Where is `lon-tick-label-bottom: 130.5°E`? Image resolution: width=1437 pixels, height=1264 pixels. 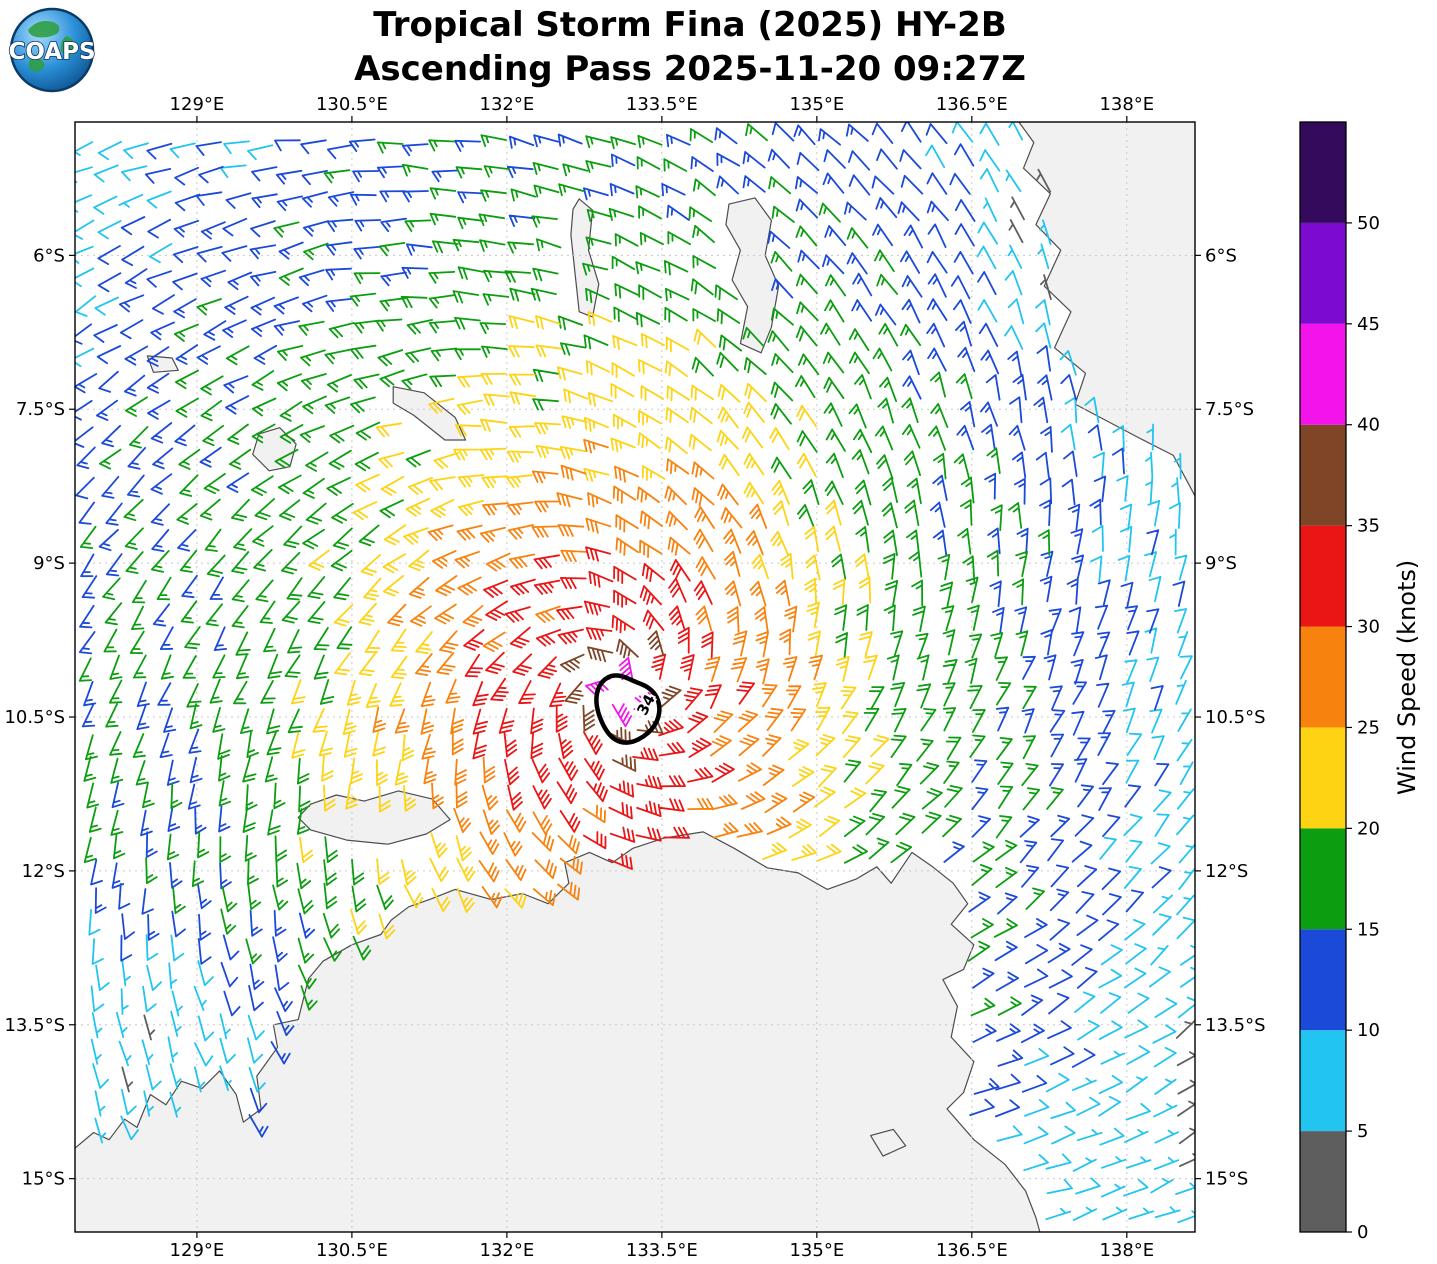 lon-tick-label-bottom: 130.5°E is located at coordinates (352, 1250).